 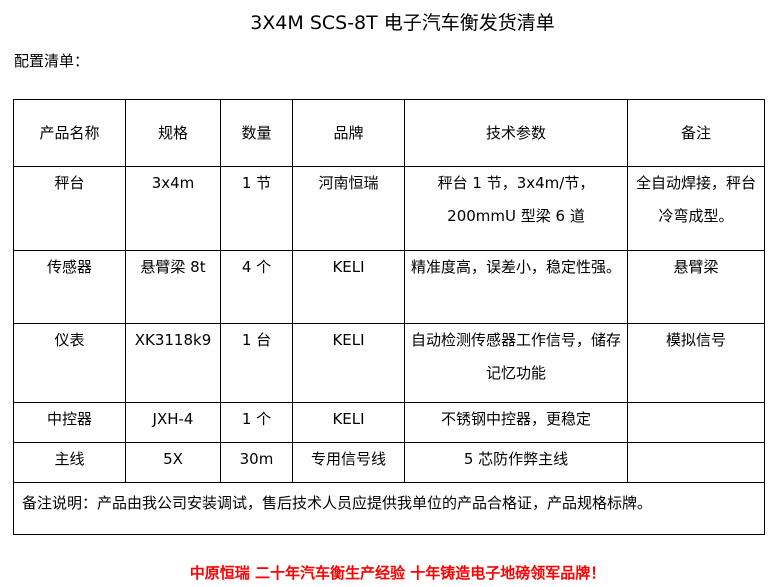 What do you see at coordinates (696, 208) in the screenshot?
I see `cell: 全自动焊接，秤台冷弯成型。` at bounding box center [696, 208].